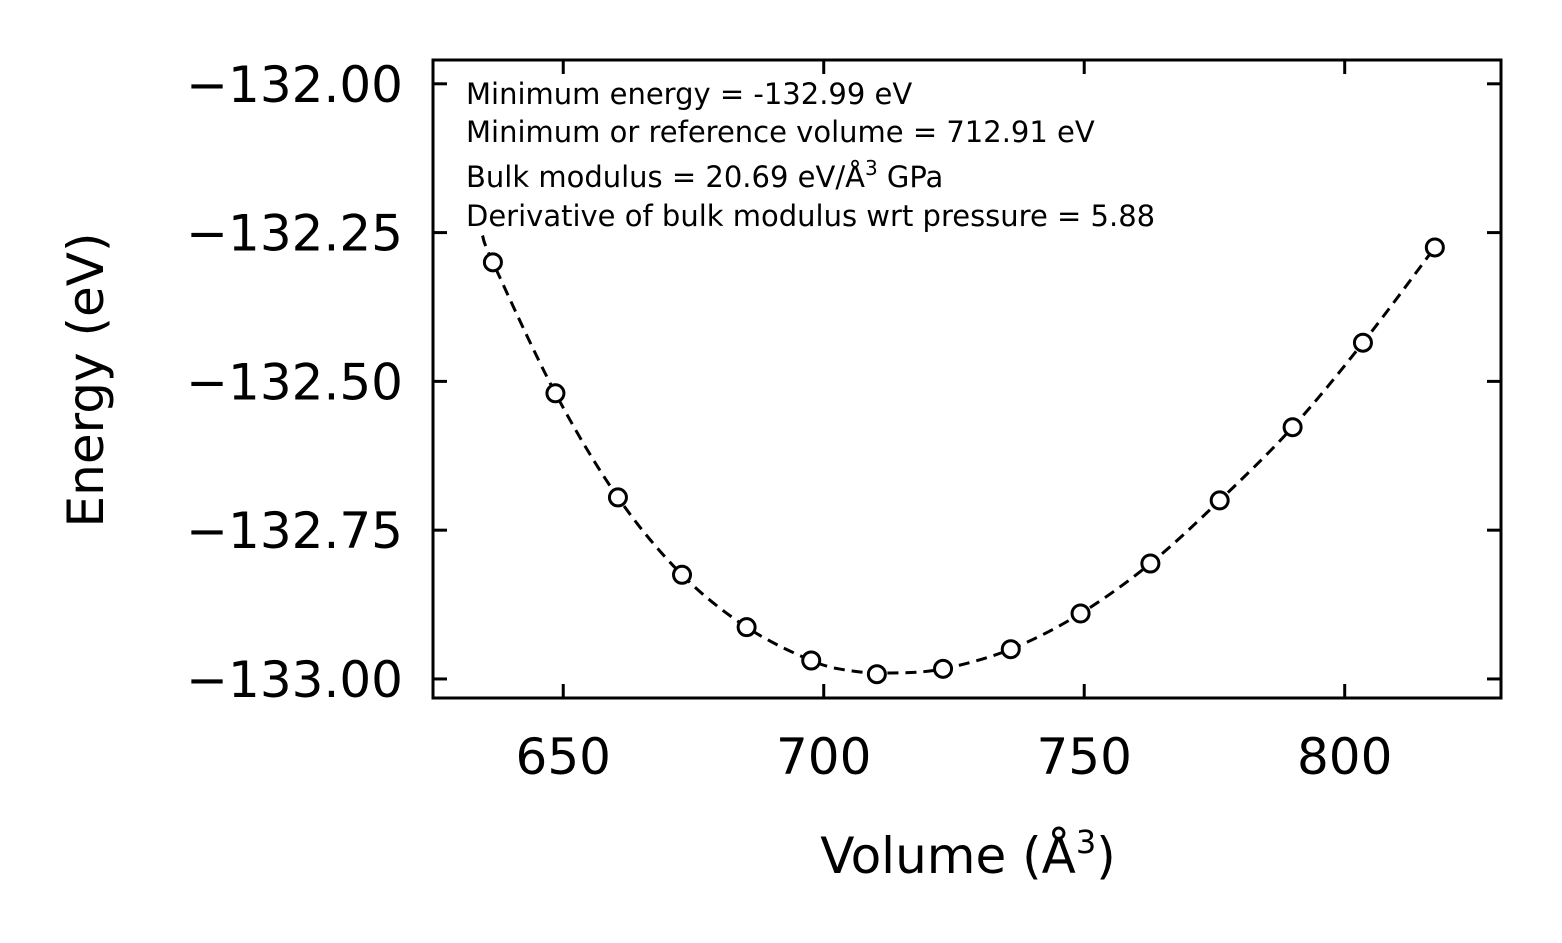 The image size is (1562, 943). What do you see at coordinates (563, 757) in the screenshot?
I see `x-tick-label: 650` at bounding box center [563, 757].